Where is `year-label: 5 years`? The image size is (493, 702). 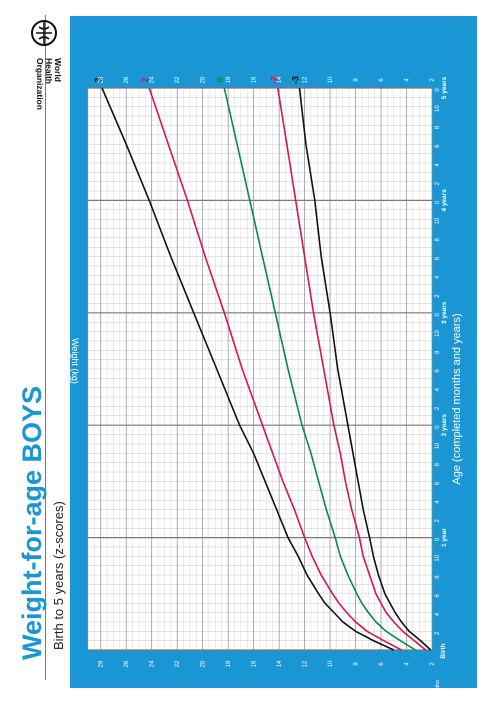
year-label: 5 years is located at coordinates (444, 87).